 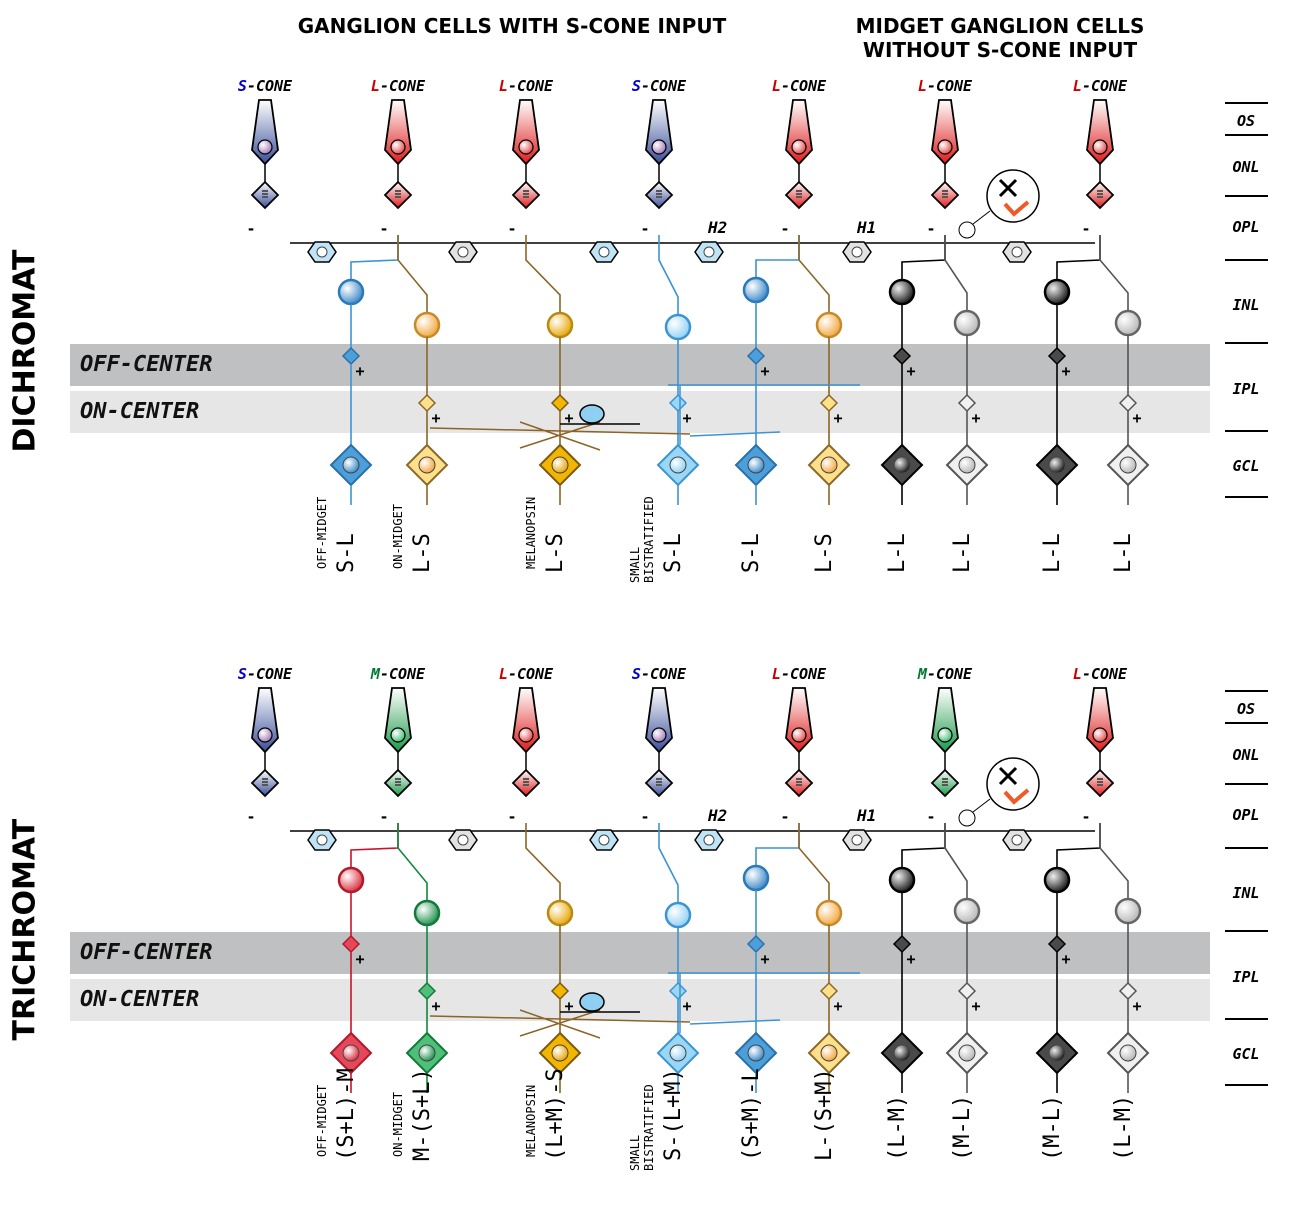 I want to click on ganglion-output-label: (M-L), so click(x=1052, y=1127).